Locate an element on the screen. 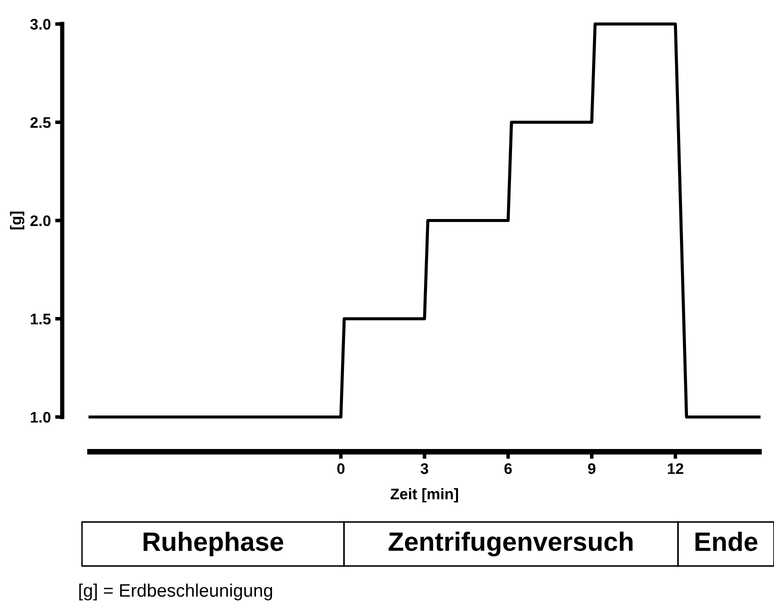 The height and width of the screenshot is (605, 774). text: [g] = Erdbeschleunigung is located at coordinates (175, 592).